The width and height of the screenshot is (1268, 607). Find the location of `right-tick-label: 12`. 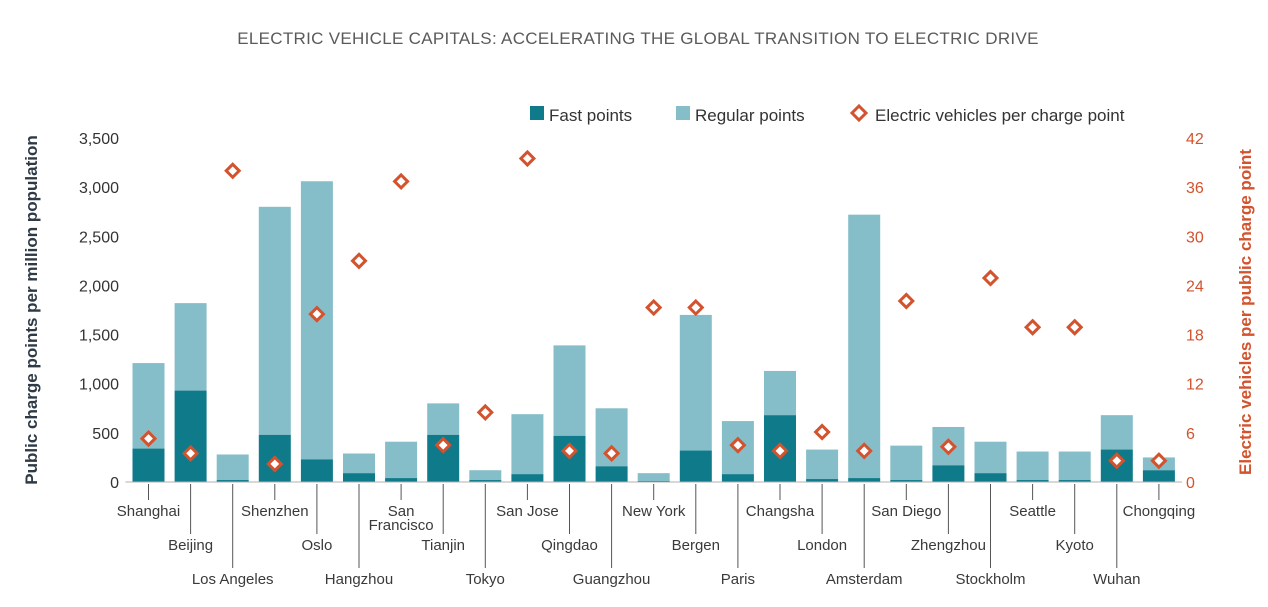

right-tick-label: 12 is located at coordinates (1195, 385).